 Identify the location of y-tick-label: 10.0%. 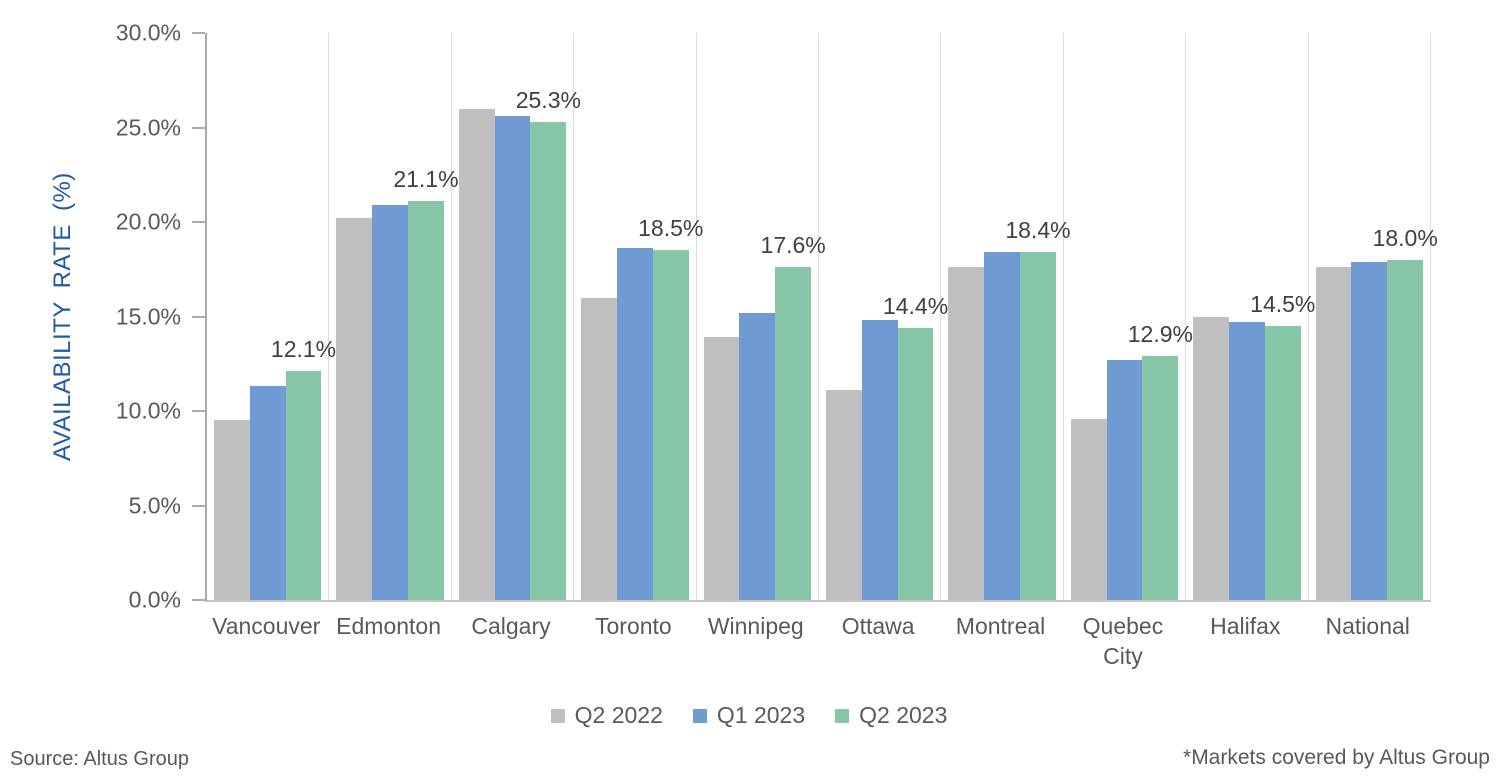
(148, 410).